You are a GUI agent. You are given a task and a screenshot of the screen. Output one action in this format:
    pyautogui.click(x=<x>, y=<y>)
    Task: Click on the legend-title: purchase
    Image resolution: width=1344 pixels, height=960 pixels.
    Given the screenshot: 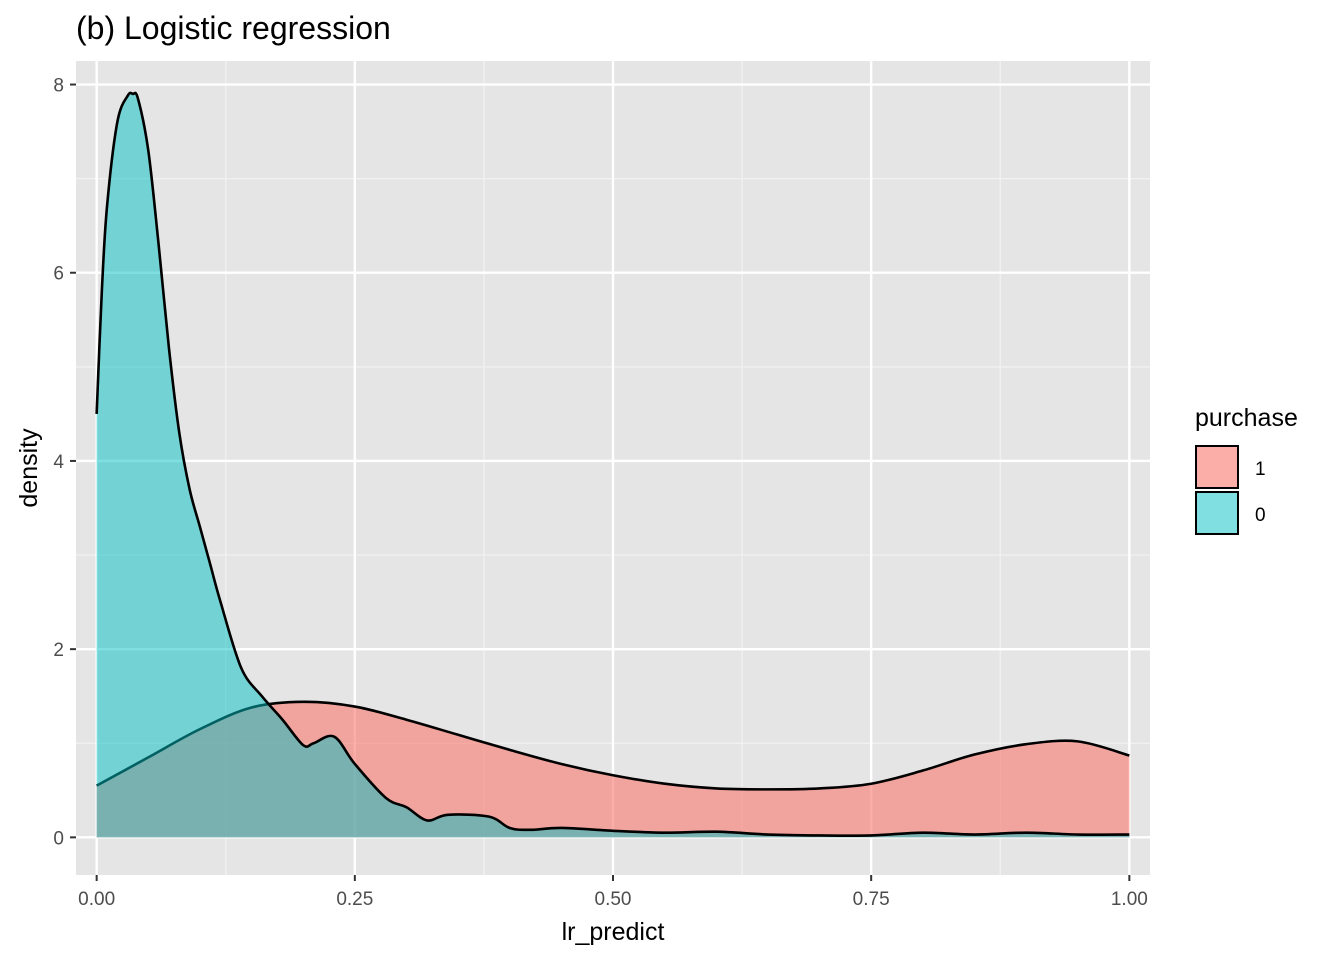 What is the action you would take?
    pyautogui.click(x=1246, y=418)
    